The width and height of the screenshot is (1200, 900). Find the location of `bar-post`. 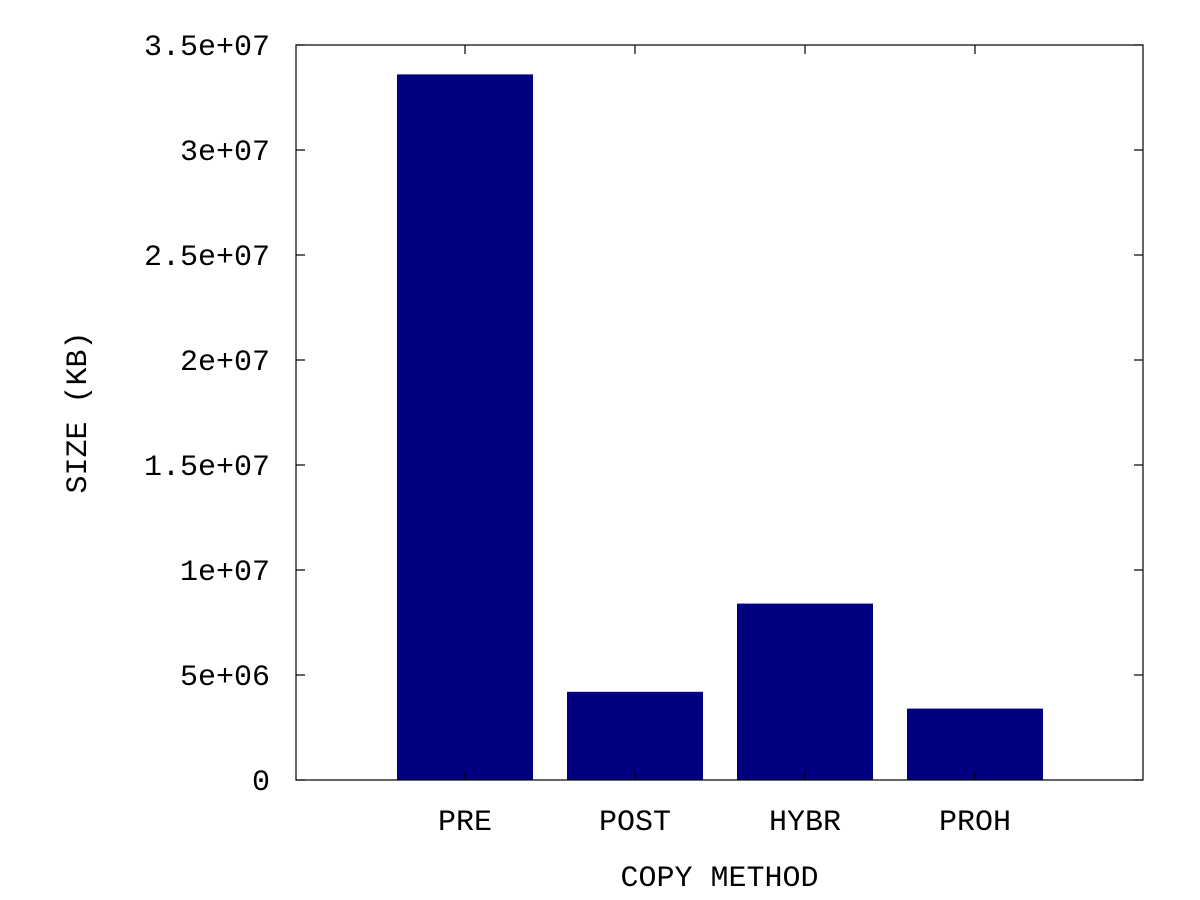

bar-post is located at coordinates (635, 735).